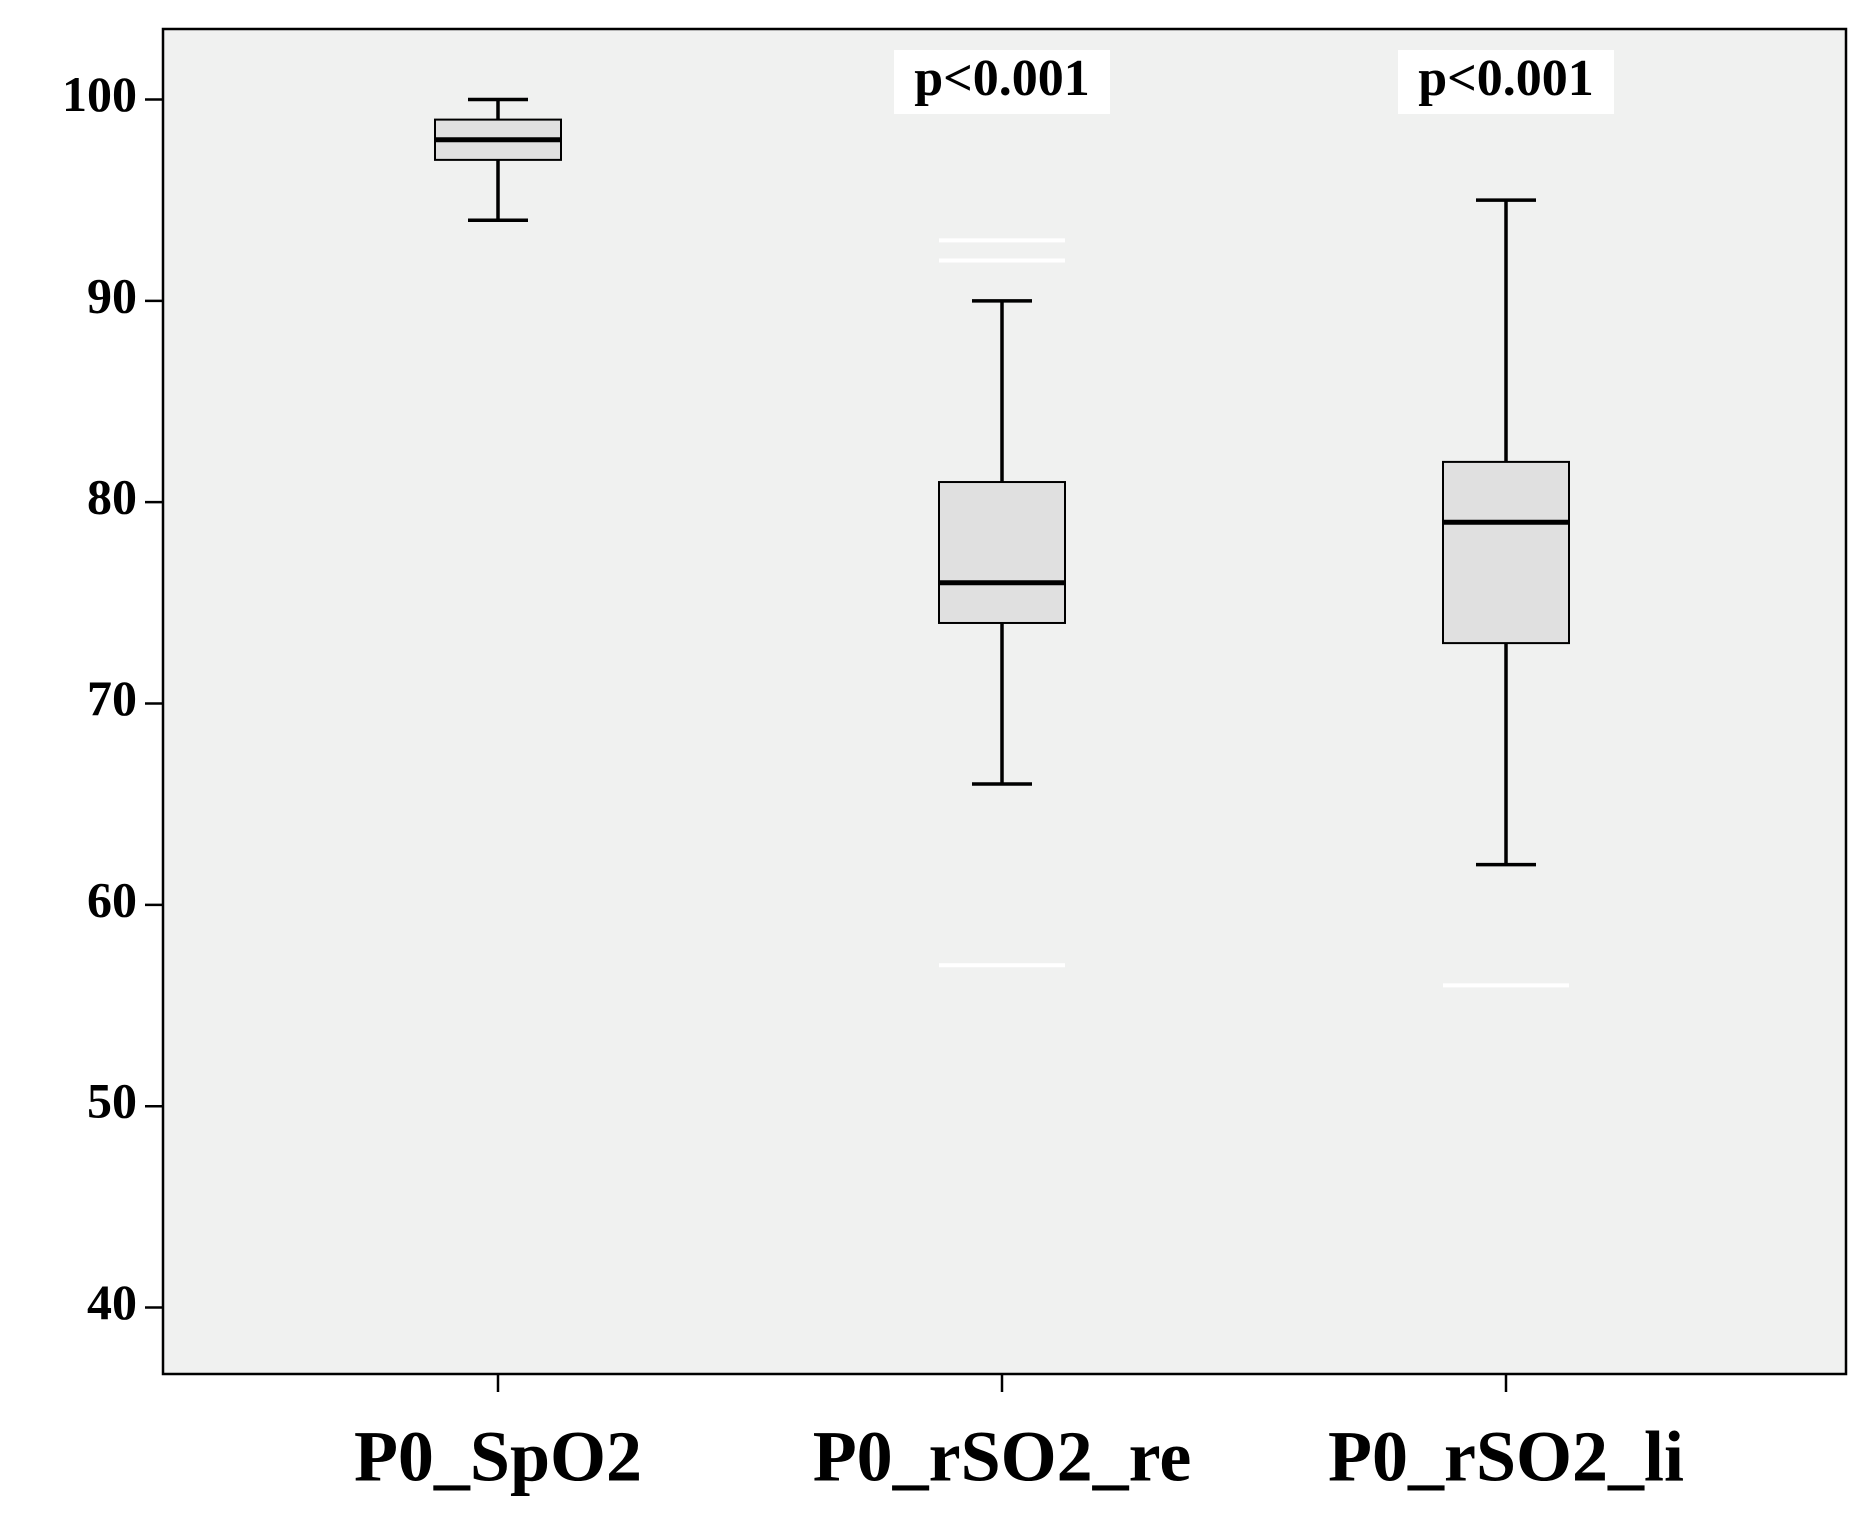 The height and width of the screenshot is (1514, 1858). I want to click on y-tick-label: 60, so click(112, 899).